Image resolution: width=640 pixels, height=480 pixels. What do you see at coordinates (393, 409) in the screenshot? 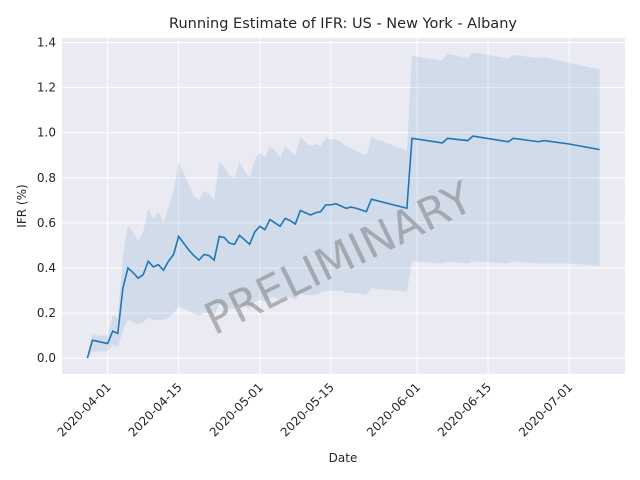
I see `x-tick-label: 2020-06-01` at bounding box center [393, 409].